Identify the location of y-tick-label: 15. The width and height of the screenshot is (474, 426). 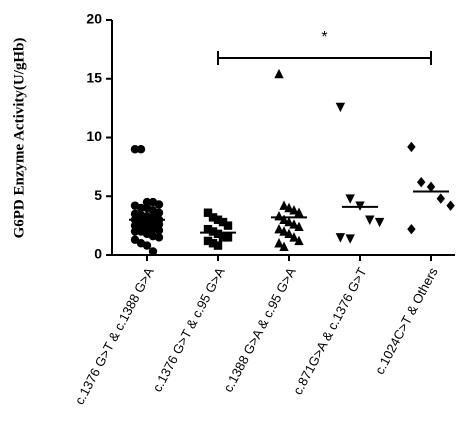
(94, 77).